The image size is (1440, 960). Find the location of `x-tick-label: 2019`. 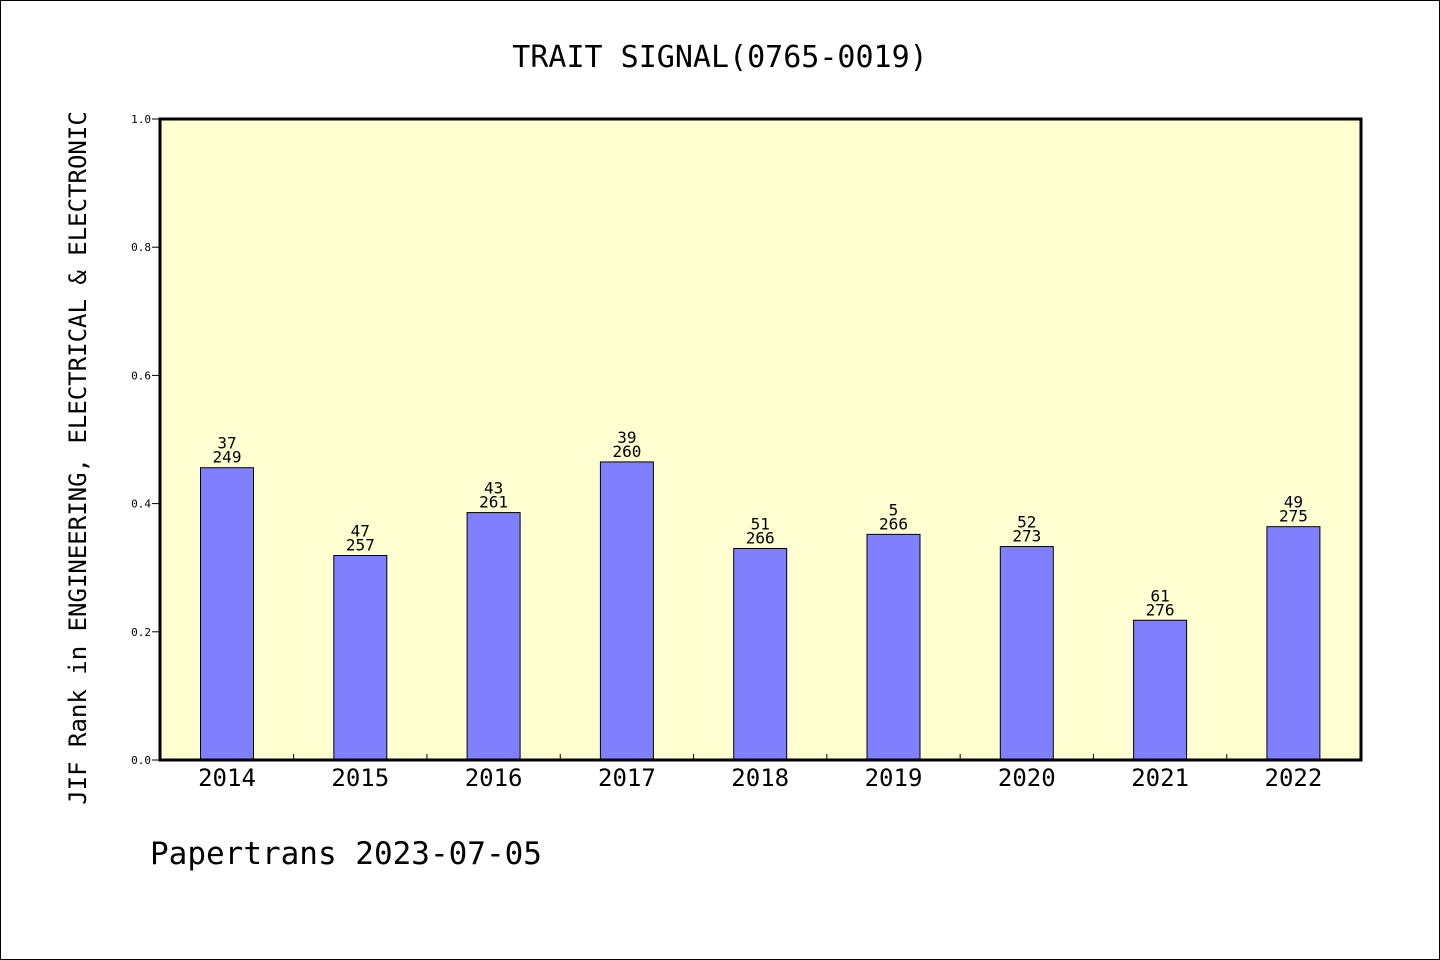

x-tick-label: 2019 is located at coordinates (894, 778).